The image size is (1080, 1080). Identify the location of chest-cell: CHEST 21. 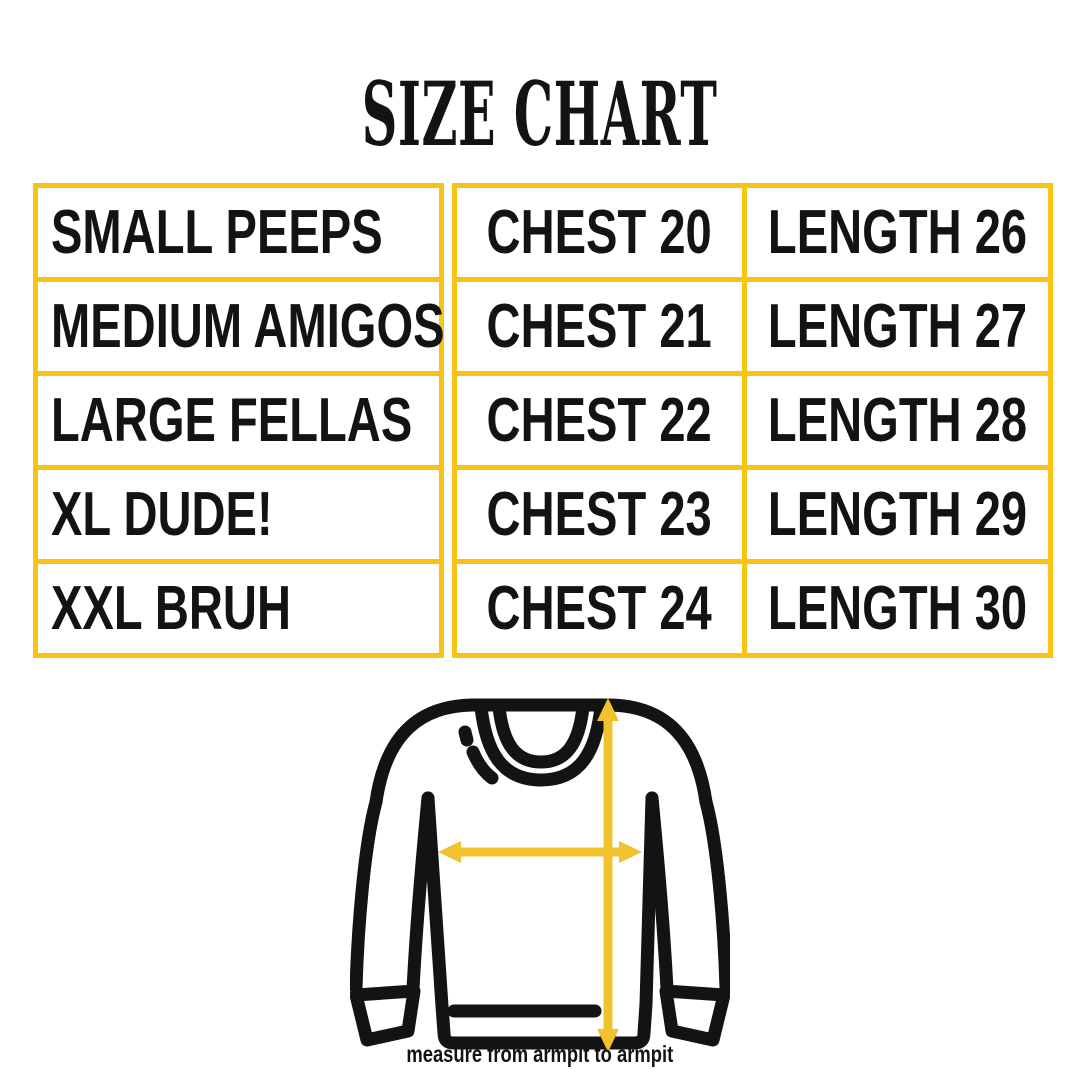
(599, 324).